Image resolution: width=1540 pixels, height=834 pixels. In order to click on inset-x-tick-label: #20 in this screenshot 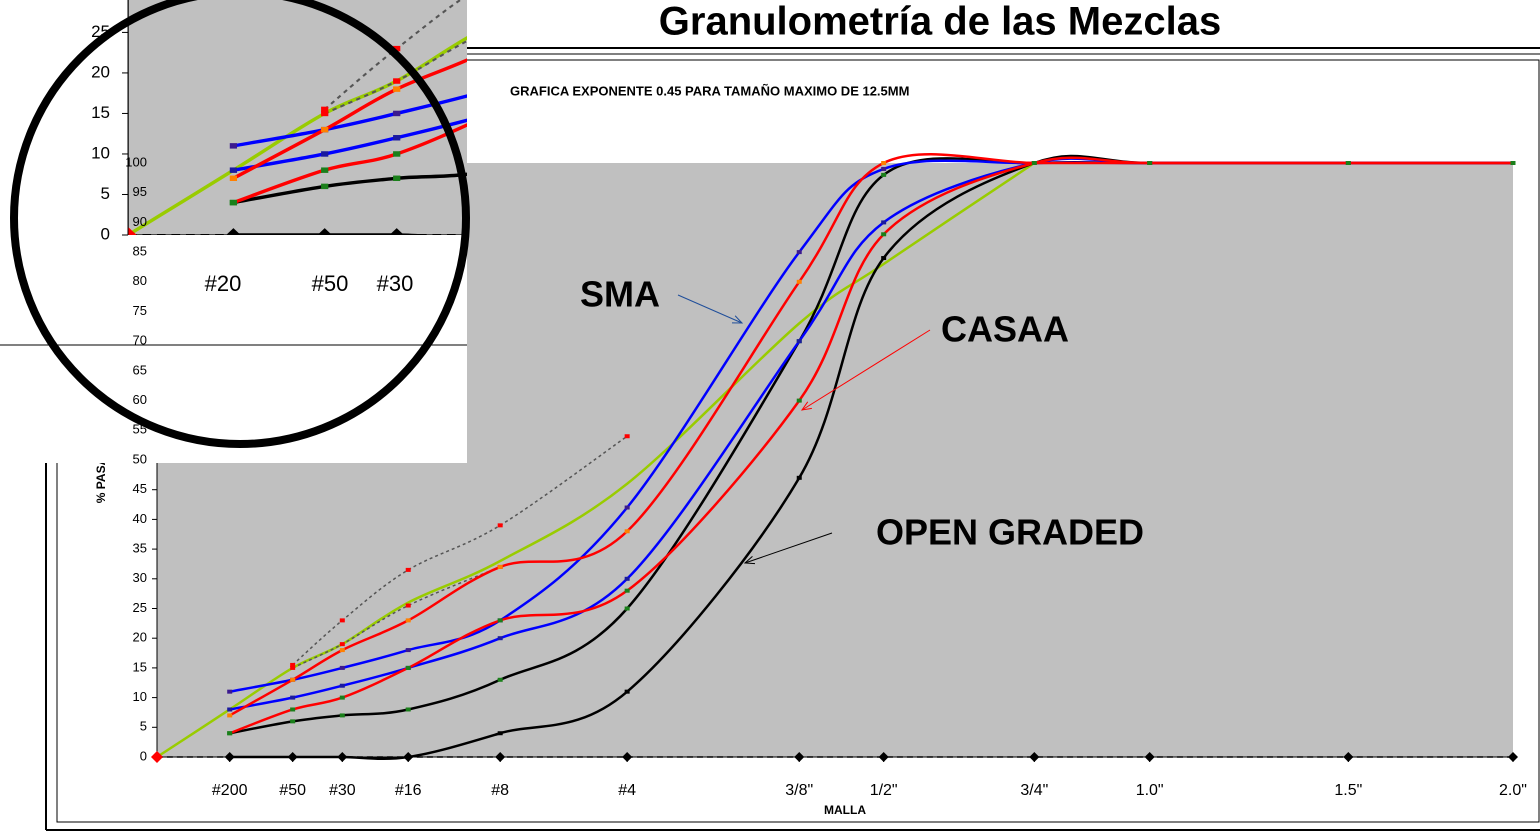, I will do `click(223, 283)`.